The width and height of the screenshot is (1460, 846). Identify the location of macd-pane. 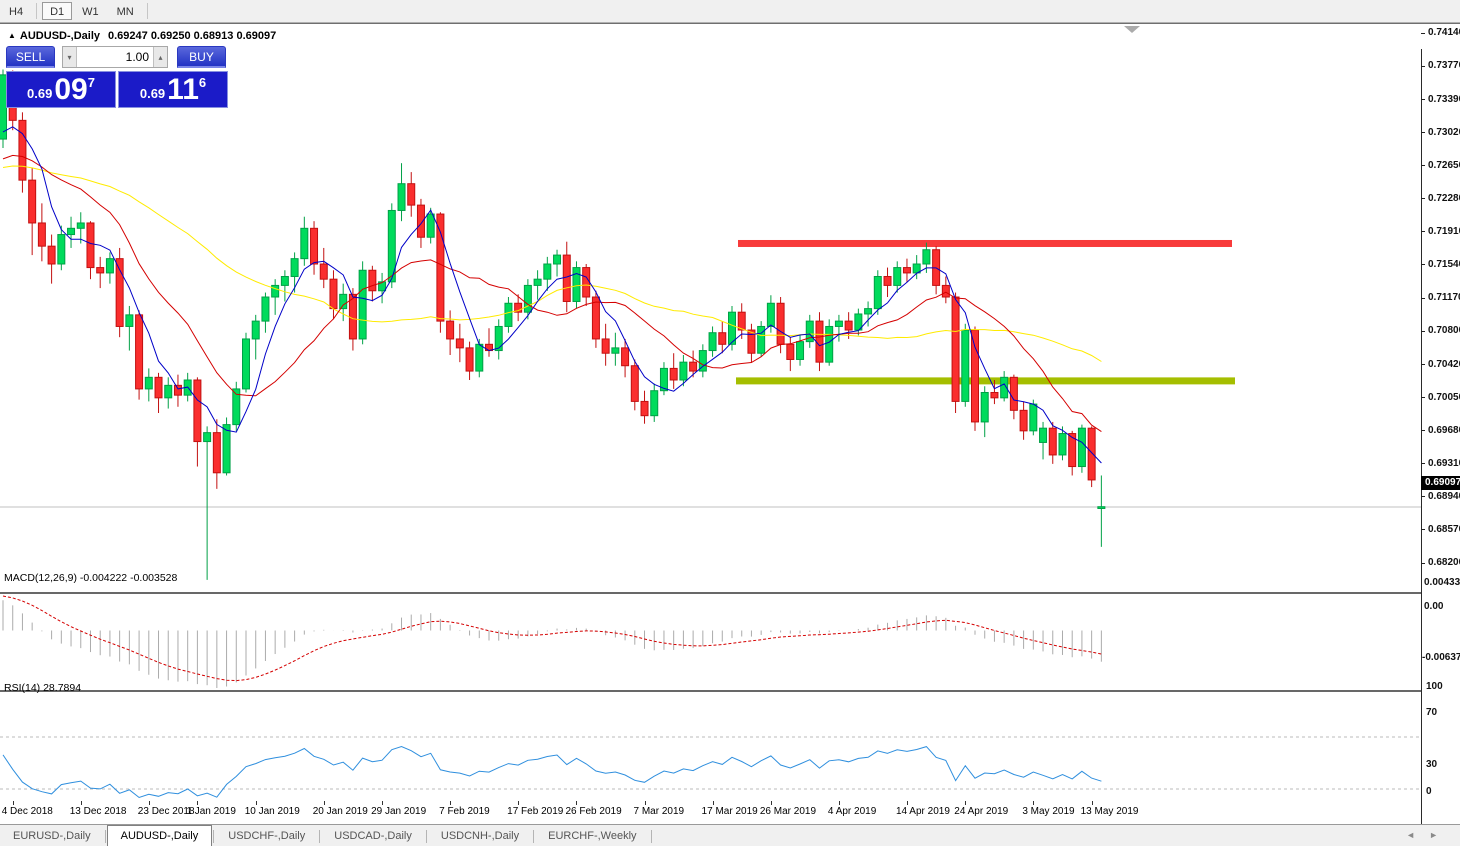
(710, 642).